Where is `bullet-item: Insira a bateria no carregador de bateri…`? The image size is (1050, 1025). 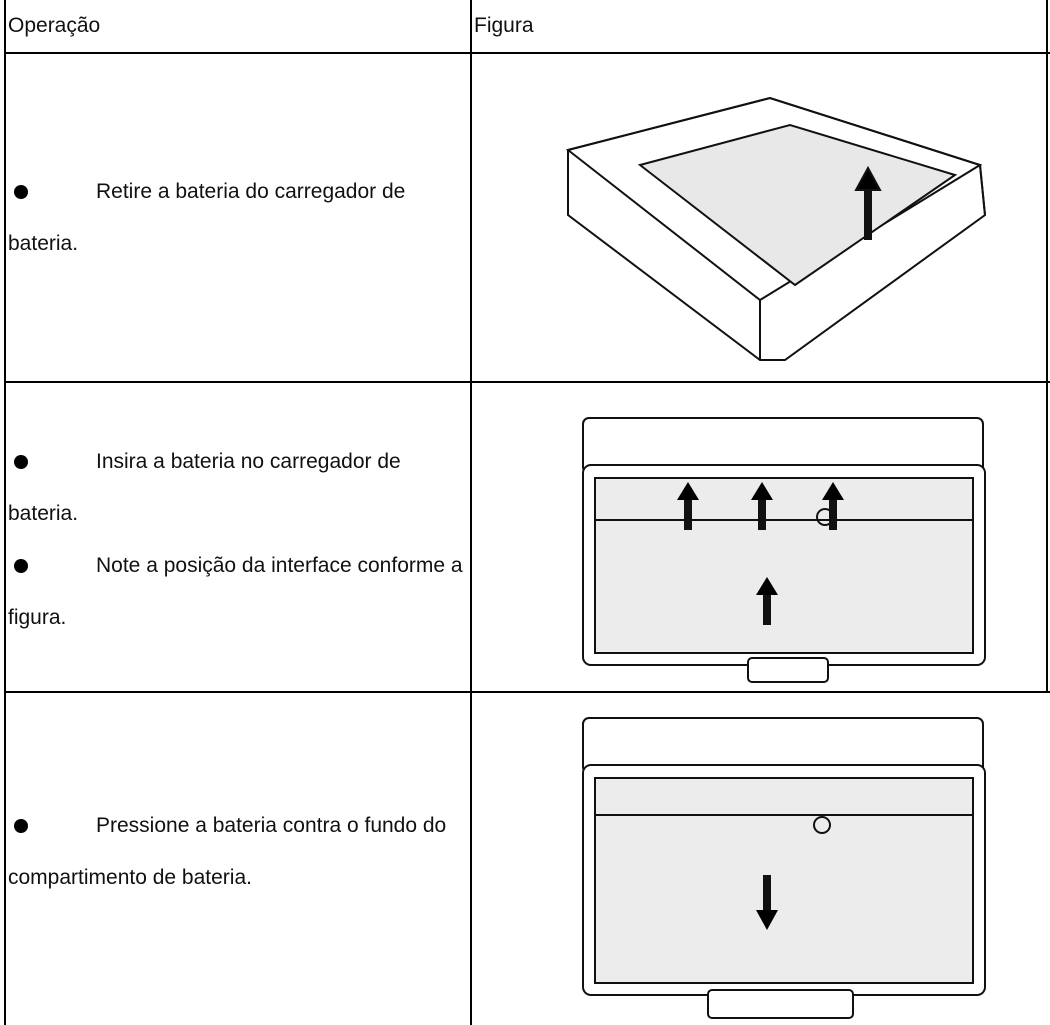 bullet-item: Insira a bateria no carregador de bateri… is located at coordinates (235, 488).